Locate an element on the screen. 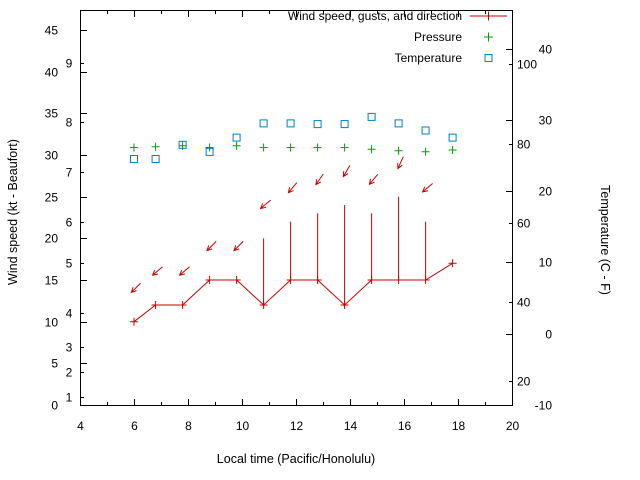 Image resolution: width=640 pixels, height=480 pixels. legend-label-wind: Wind speed, gusts, and direction is located at coordinates (375, 16).